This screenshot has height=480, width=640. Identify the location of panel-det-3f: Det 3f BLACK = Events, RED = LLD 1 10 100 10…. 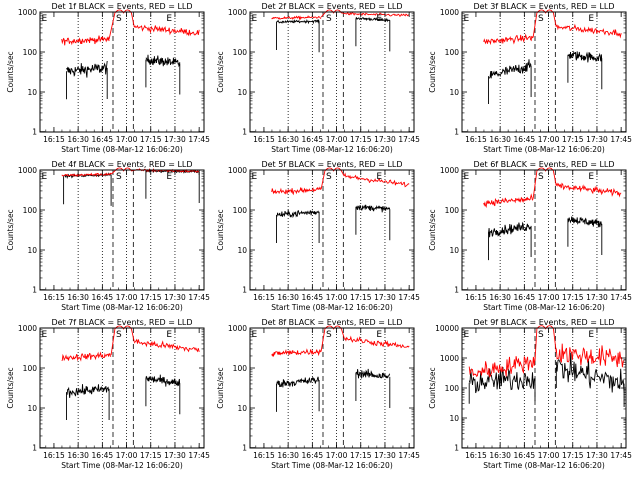
(530, 78).